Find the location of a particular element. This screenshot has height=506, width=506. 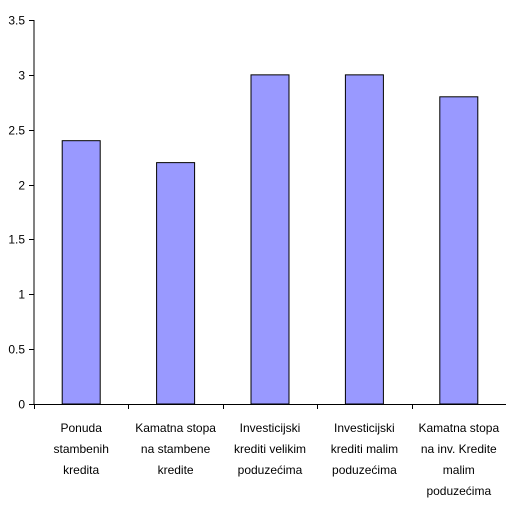

y-tick-label: 3 is located at coordinates (21, 76).